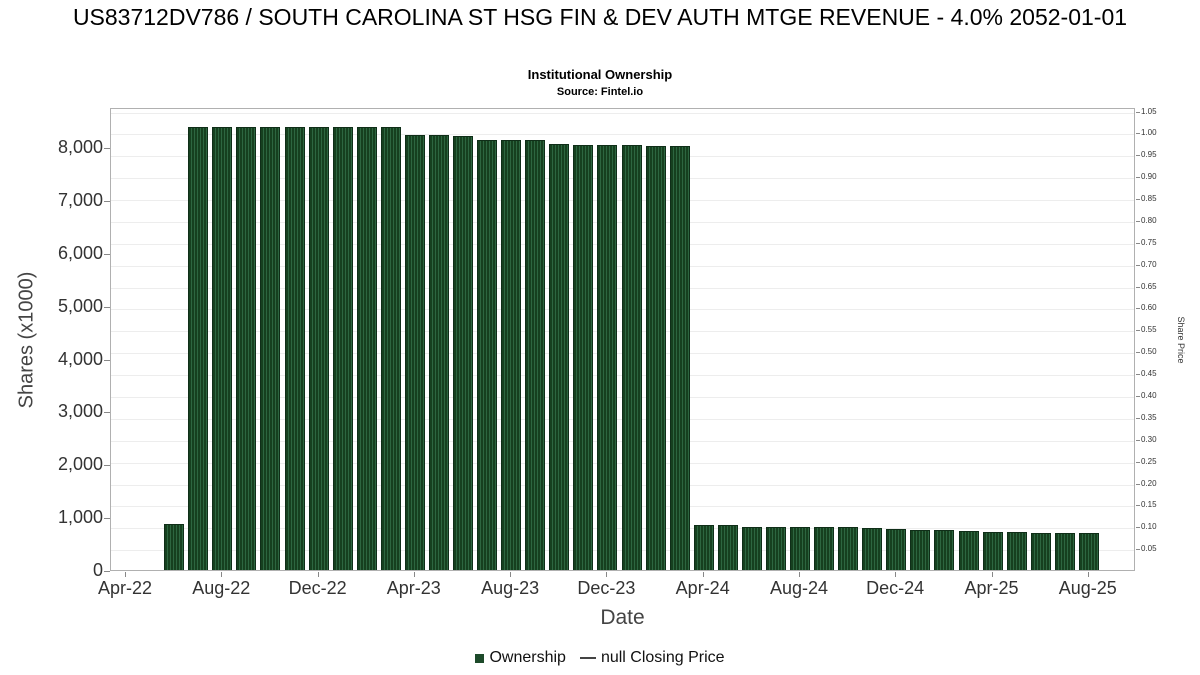  What do you see at coordinates (1149, 308) in the screenshot?
I see `right-axis-tick-label: 0.60` at bounding box center [1149, 308].